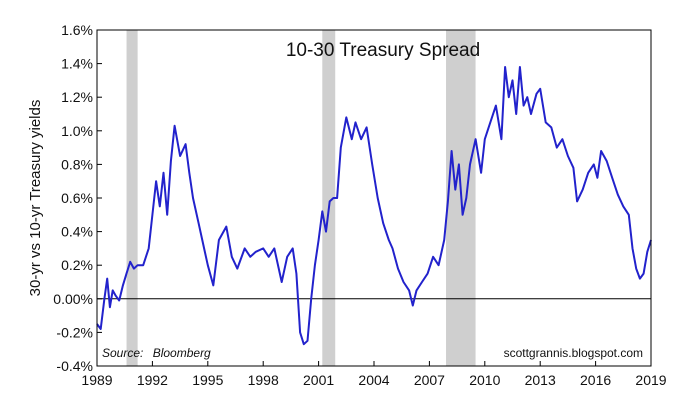 This screenshot has height=414, width=691. What do you see at coordinates (35, 198) in the screenshot?
I see `y-axis-label: 30-yr vs 10-yr Treasury yields` at bounding box center [35, 198].